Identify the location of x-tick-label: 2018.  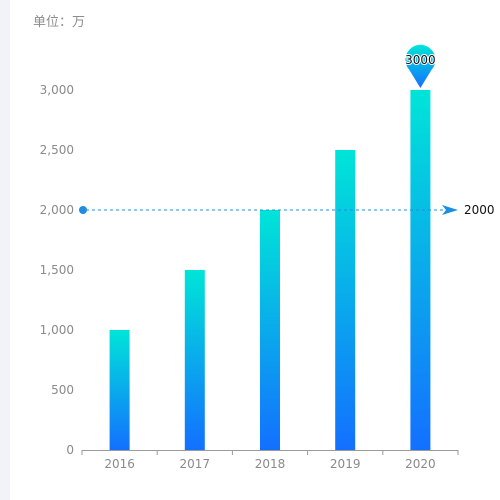
(270, 464).